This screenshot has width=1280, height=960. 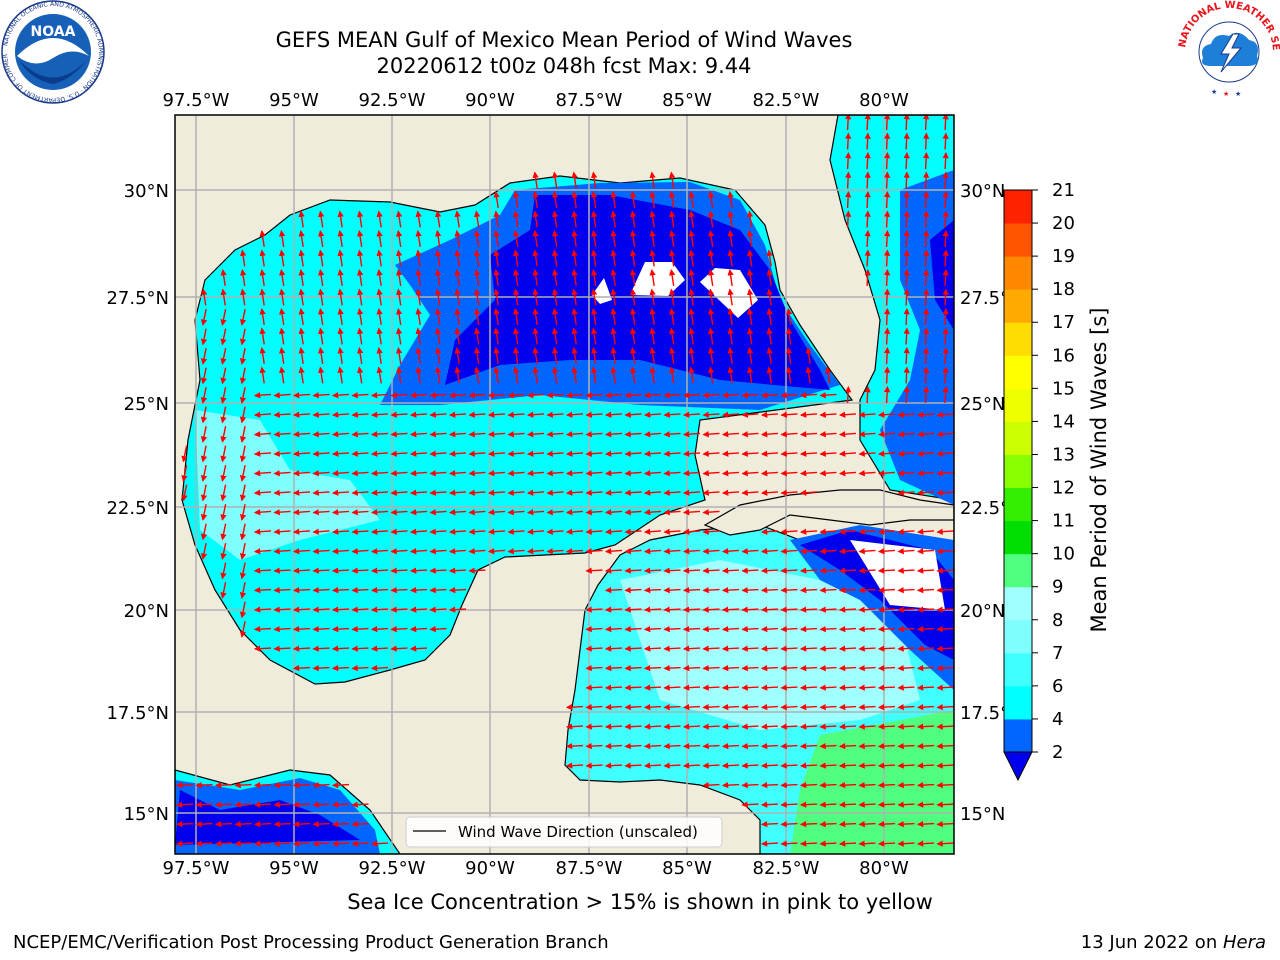 I want to click on lat-tick-label: 27.5°N, so click(x=137, y=298).